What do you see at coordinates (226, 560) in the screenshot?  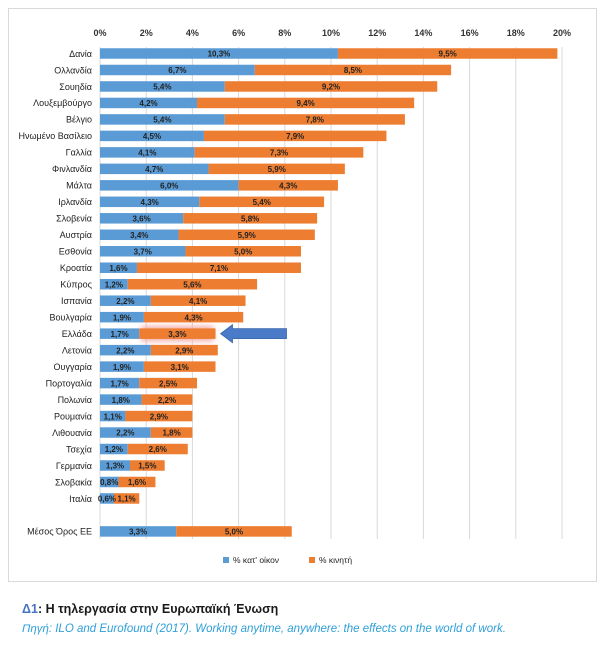 I see `legend-swatch-home` at bounding box center [226, 560].